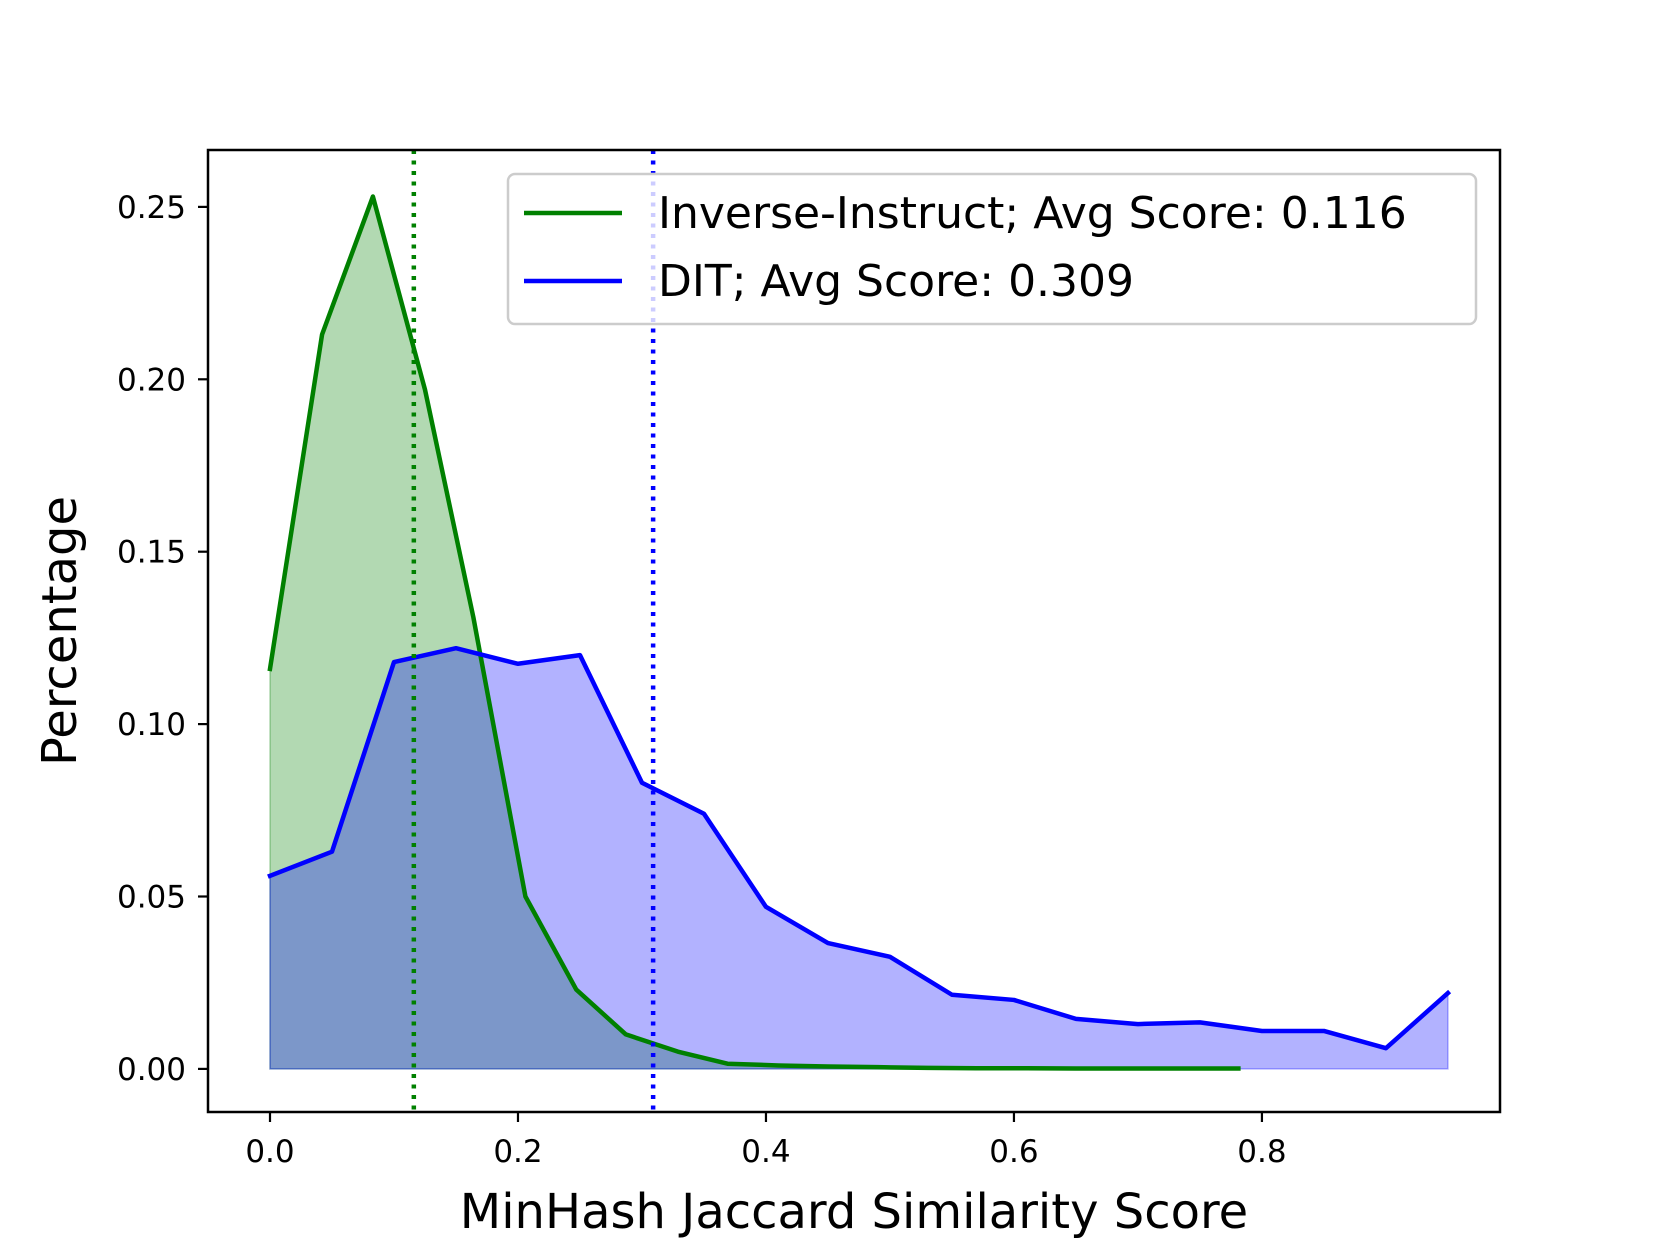 The height and width of the screenshot is (1250, 1660). What do you see at coordinates (151, 1070) in the screenshot?
I see `y-tick-label: 0.00` at bounding box center [151, 1070].